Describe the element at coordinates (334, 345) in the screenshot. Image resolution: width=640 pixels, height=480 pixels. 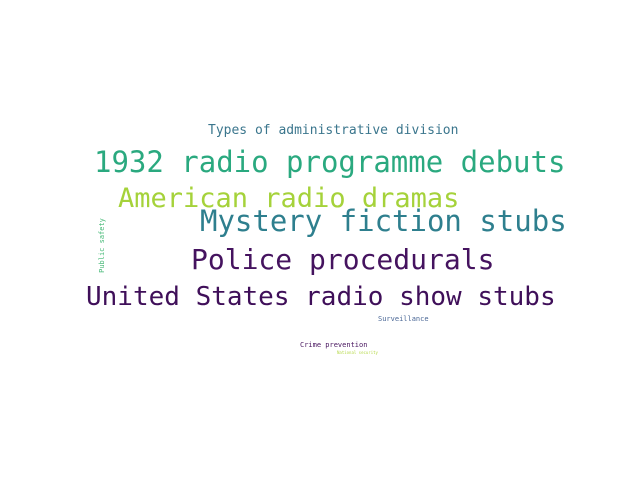
I see `word-crime-prevention: Crime prevention` at that location.